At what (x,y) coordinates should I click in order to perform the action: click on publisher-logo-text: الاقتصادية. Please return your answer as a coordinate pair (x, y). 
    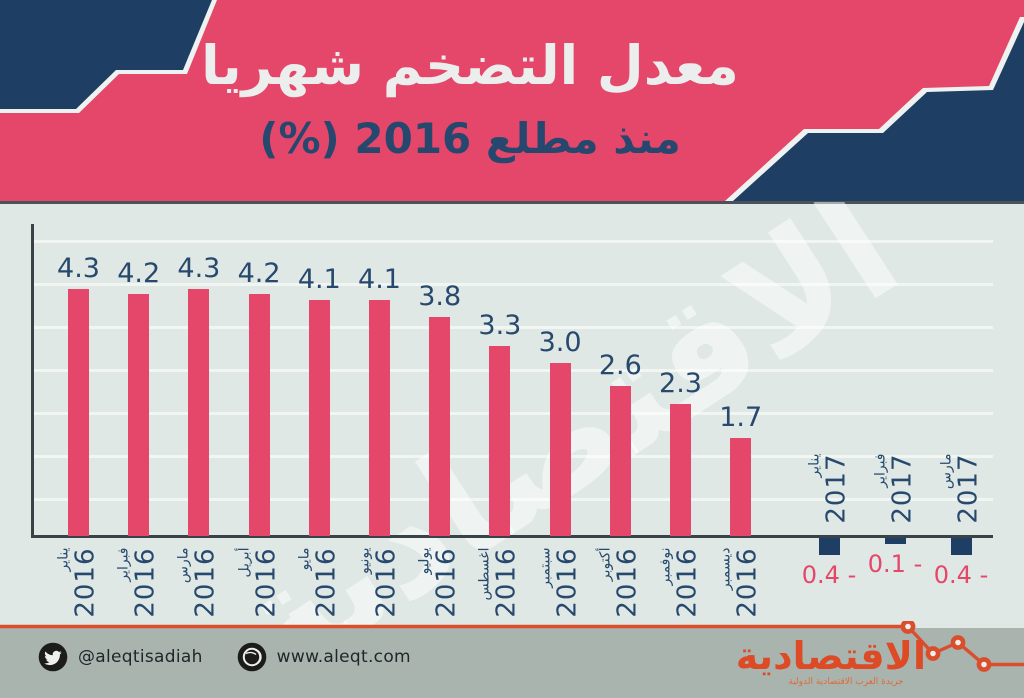
    Looking at the image, I should click on (830, 656).